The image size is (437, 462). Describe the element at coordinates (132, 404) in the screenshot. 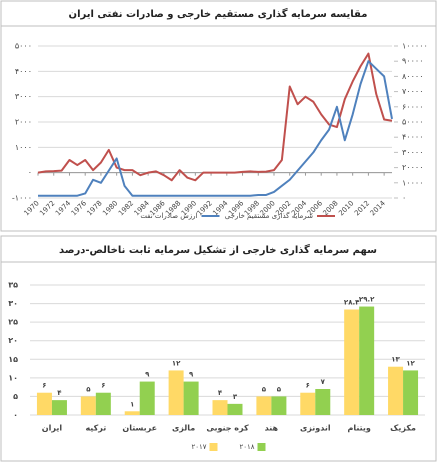

I see `value-label: ۱` at that location.